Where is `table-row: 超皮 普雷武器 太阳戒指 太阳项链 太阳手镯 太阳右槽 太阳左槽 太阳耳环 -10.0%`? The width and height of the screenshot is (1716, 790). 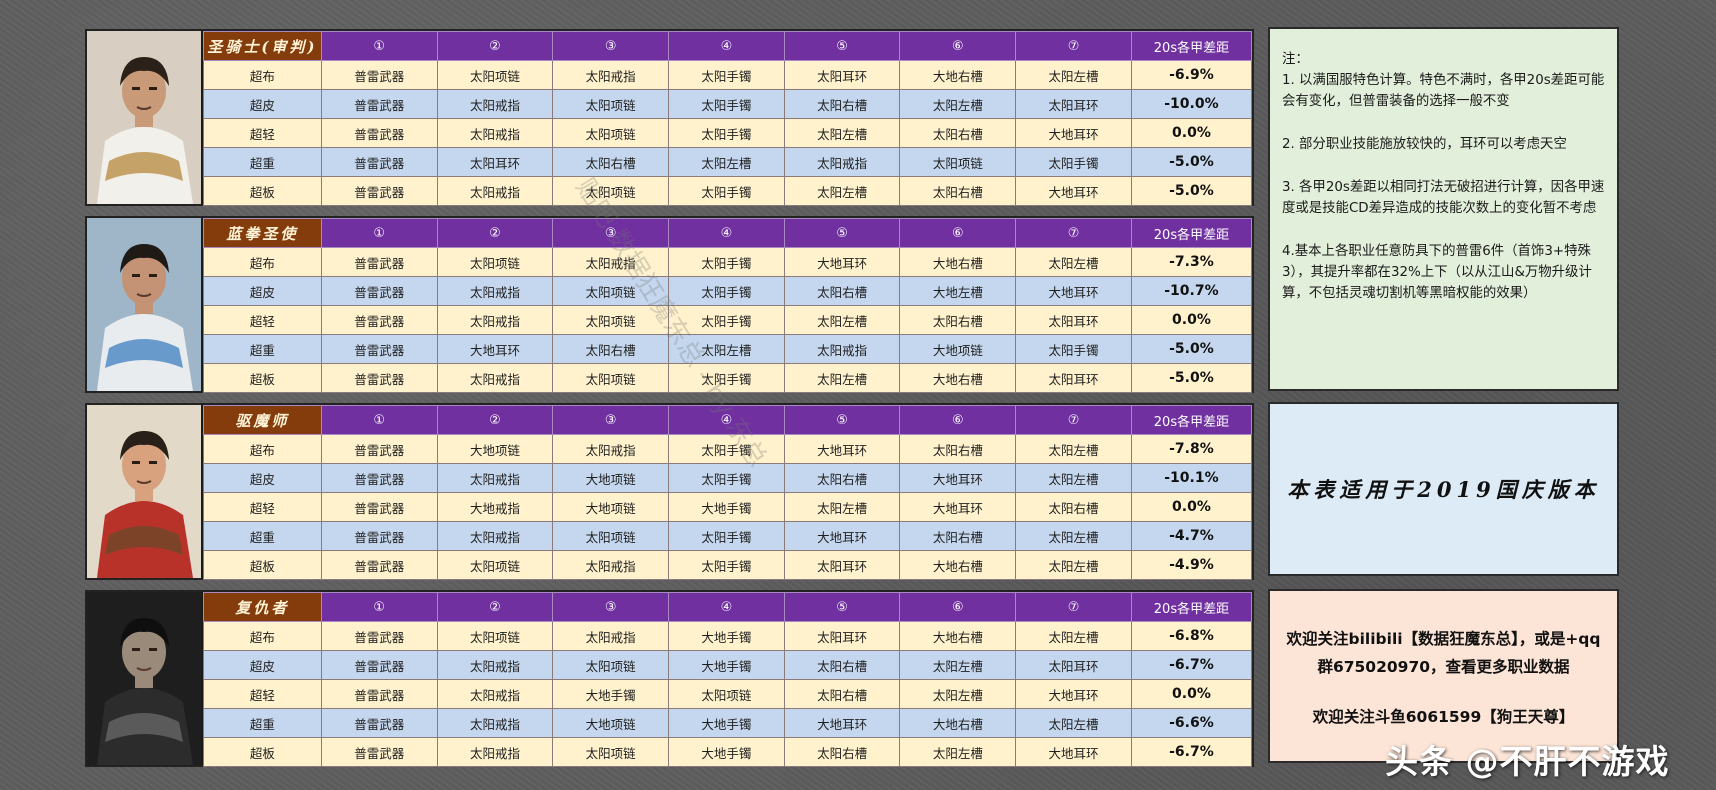
table-row: 超皮 普雷武器 太阳戒指 太阳项链 太阳手镯 太阳右槽 太阳左槽 太阳耳环 -10.0% is located at coordinates (728, 104).